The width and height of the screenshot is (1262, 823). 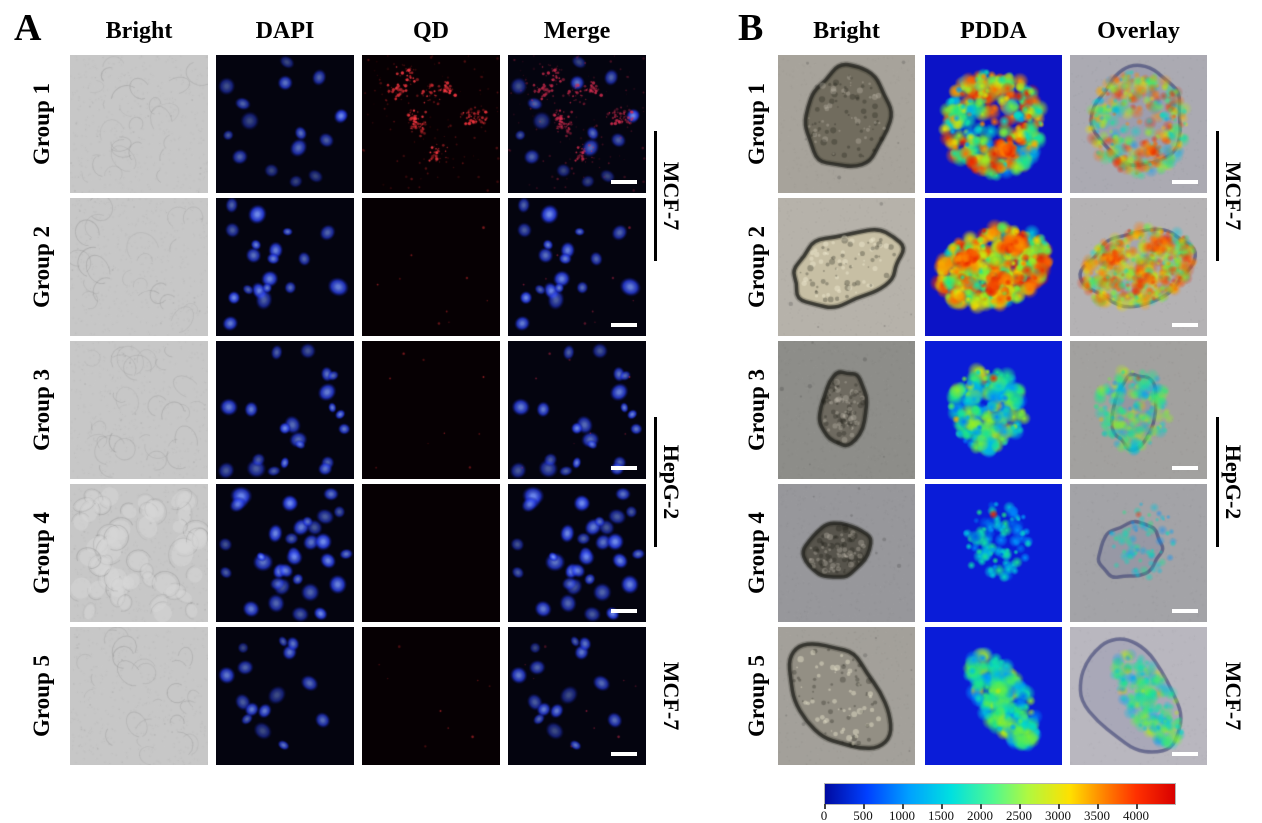 I want to click on panelA-group1-merge-image-canvas, so click(x=577, y=124).